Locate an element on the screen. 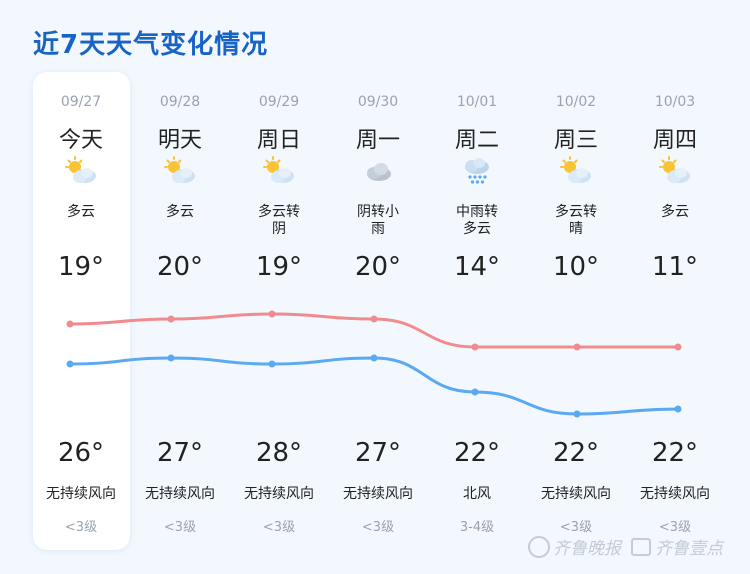  day-condition: 多云转阴 is located at coordinates (279, 221).